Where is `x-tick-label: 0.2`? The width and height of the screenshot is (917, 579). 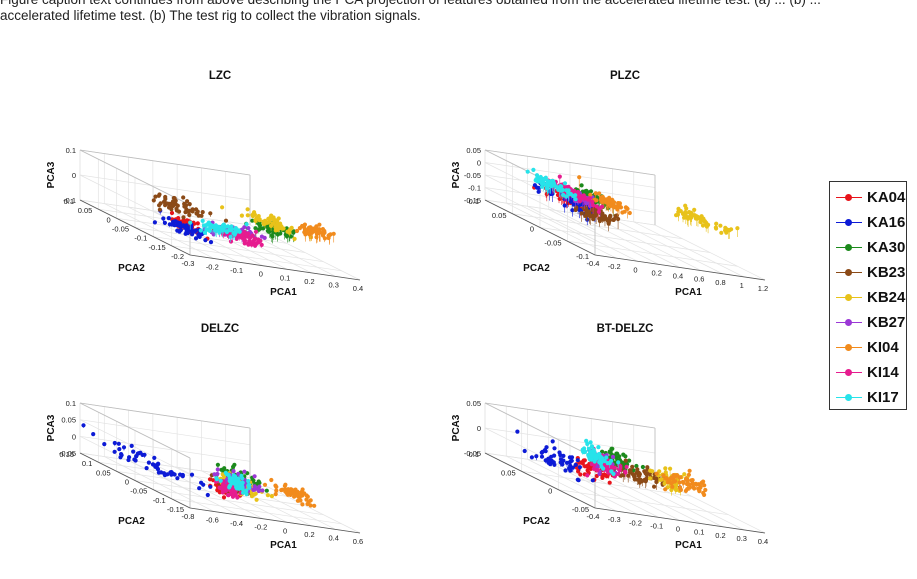
x-tick-label: 0.2 is located at coordinates (309, 281).